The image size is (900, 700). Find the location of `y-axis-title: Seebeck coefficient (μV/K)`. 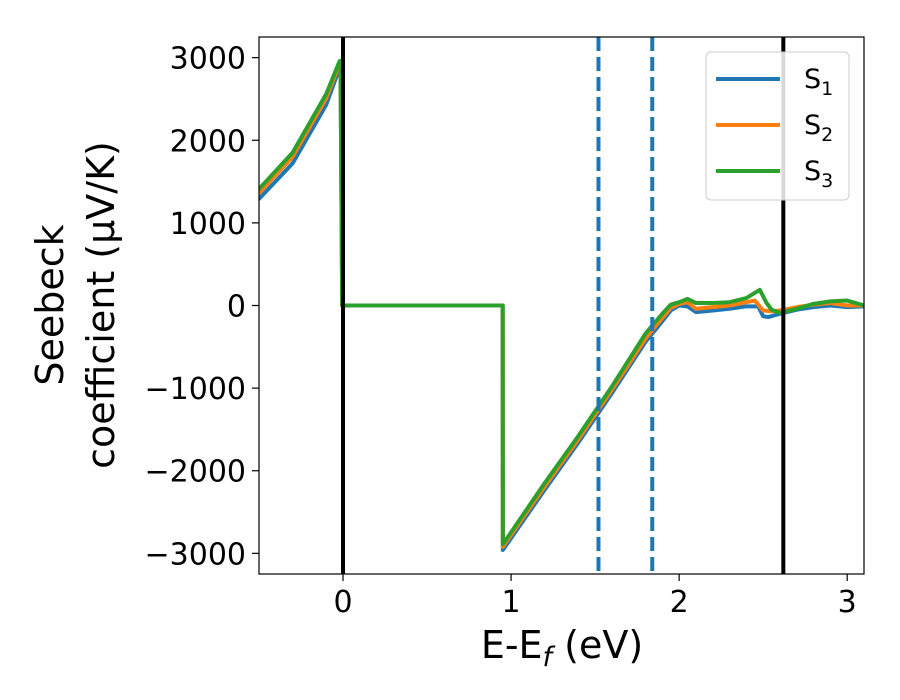

y-axis-title: Seebeck coefficient (μV/K) is located at coordinates (75, 305).